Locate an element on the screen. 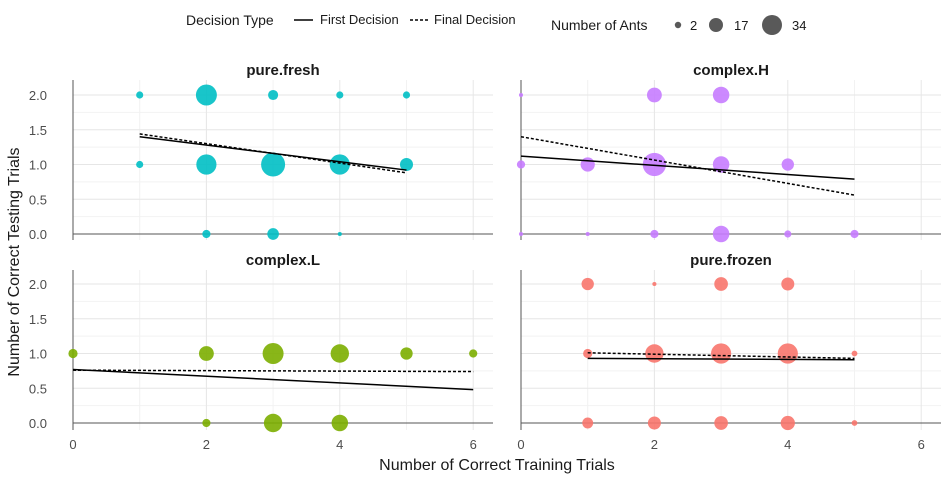  final-decision-legend-label: Final Decision is located at coordinates (475, 19).